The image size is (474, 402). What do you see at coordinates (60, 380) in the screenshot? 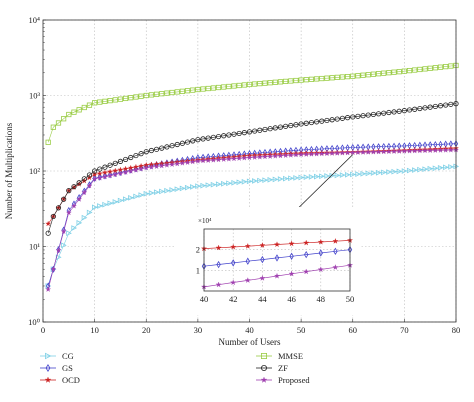
I see `legend-item-ocd: OCD` at bounding box center [60, 380].